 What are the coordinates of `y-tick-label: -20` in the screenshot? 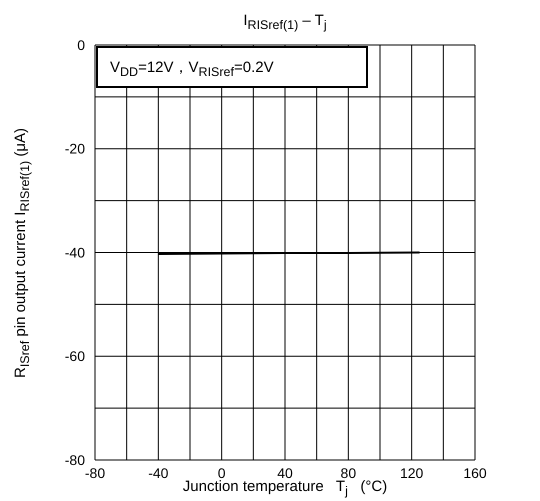 It's located at (75, 148).